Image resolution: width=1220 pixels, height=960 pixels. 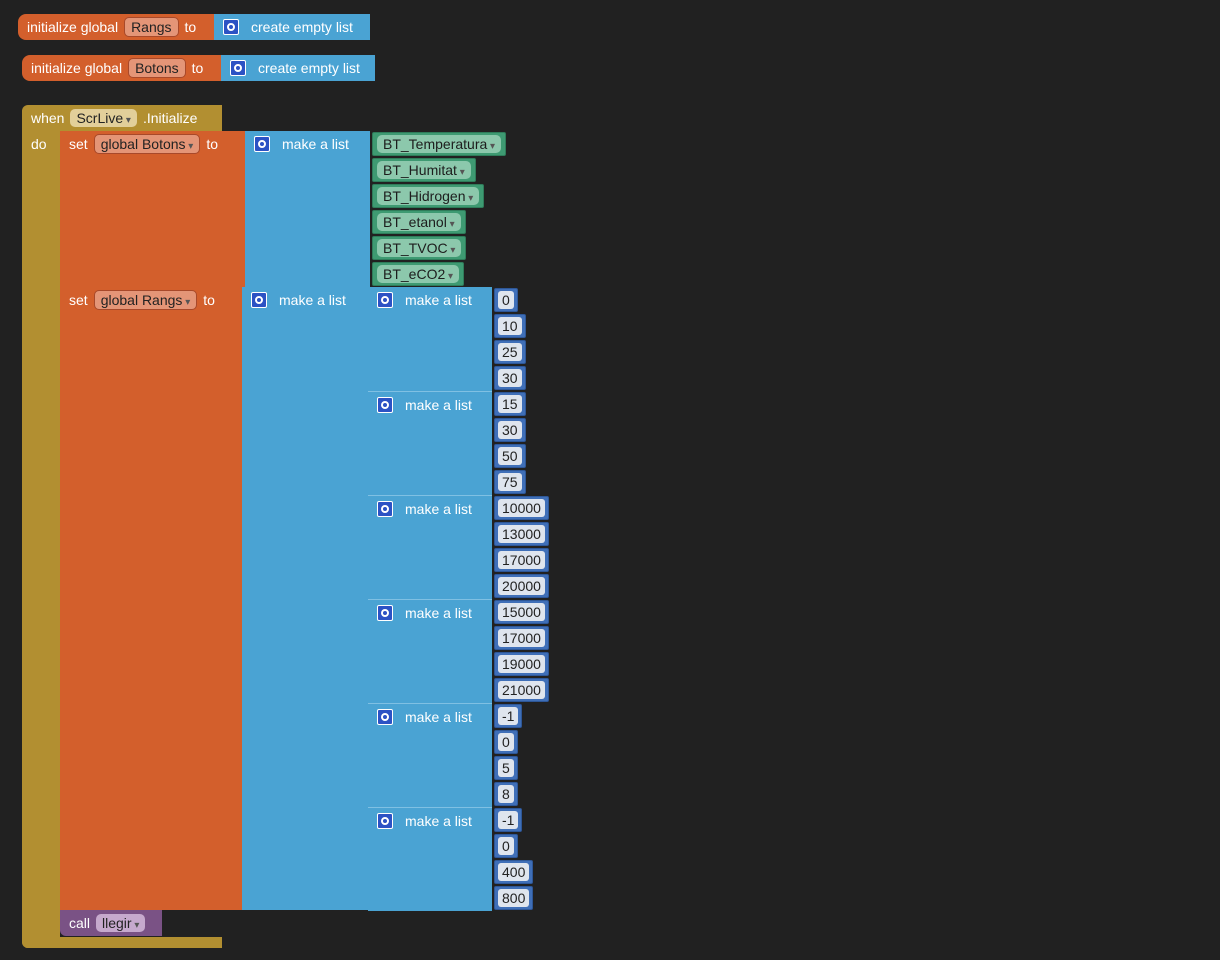 I want to click on number-value: 50, so click(x=510, y=456).